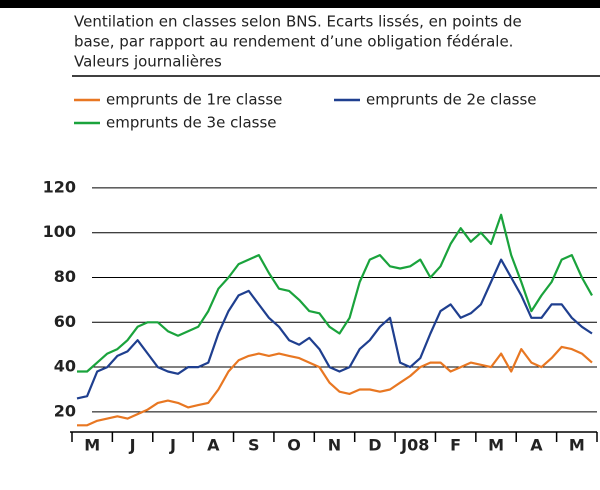 This screenshot has height=490, width=600. I want to click on series-line, so click(335, 386).